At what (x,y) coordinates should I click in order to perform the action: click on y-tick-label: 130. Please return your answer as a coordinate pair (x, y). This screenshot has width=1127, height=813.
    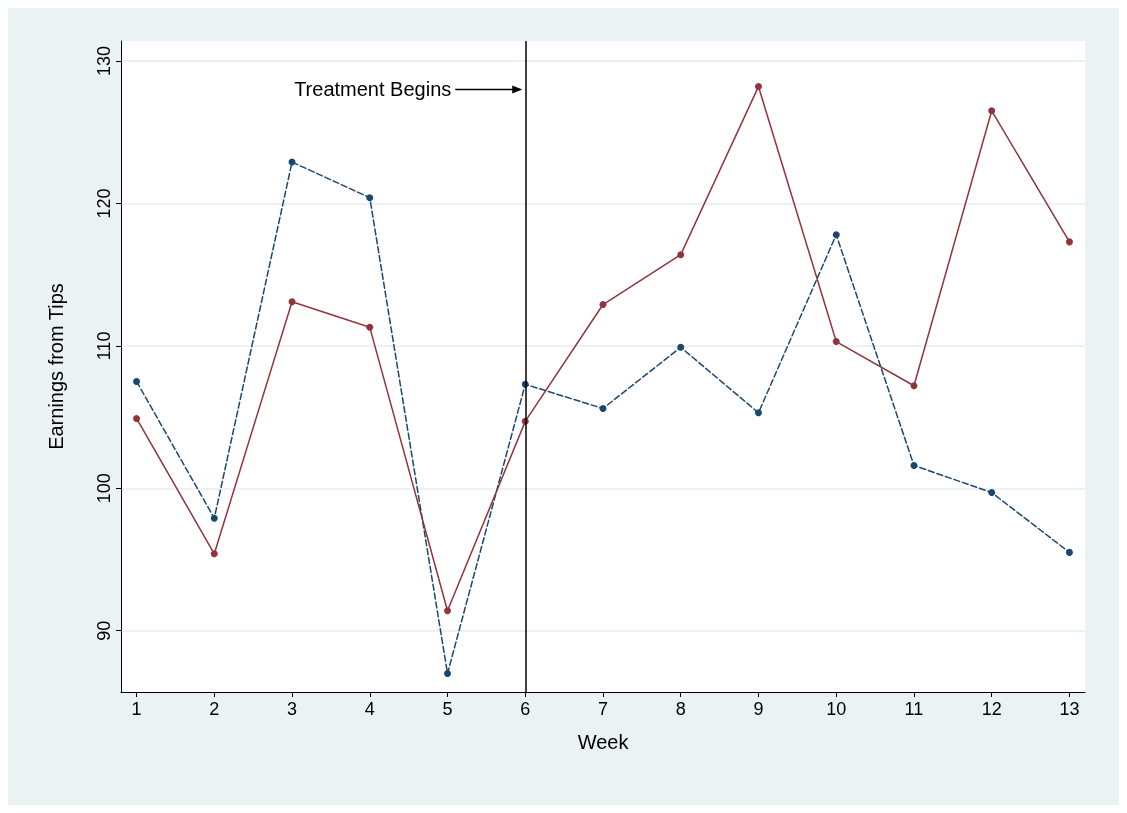
    Looking at the image, I should click on (104, 60).